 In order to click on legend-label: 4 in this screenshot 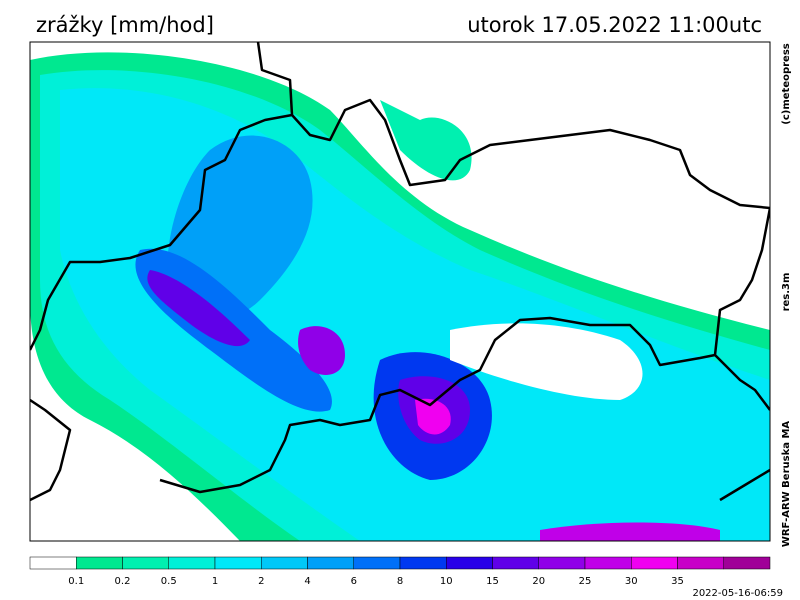, I will do `click(307, 581)`.